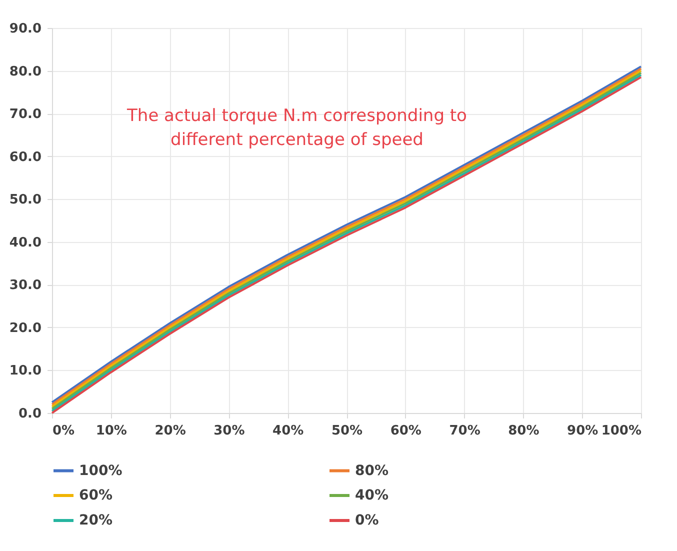 The height and width of the screenshot is (551, 677). What do you see at coordinates (111, 431) in the screenshot?
I see `x-tick-label: 10%` at bounding box center [111, 431].